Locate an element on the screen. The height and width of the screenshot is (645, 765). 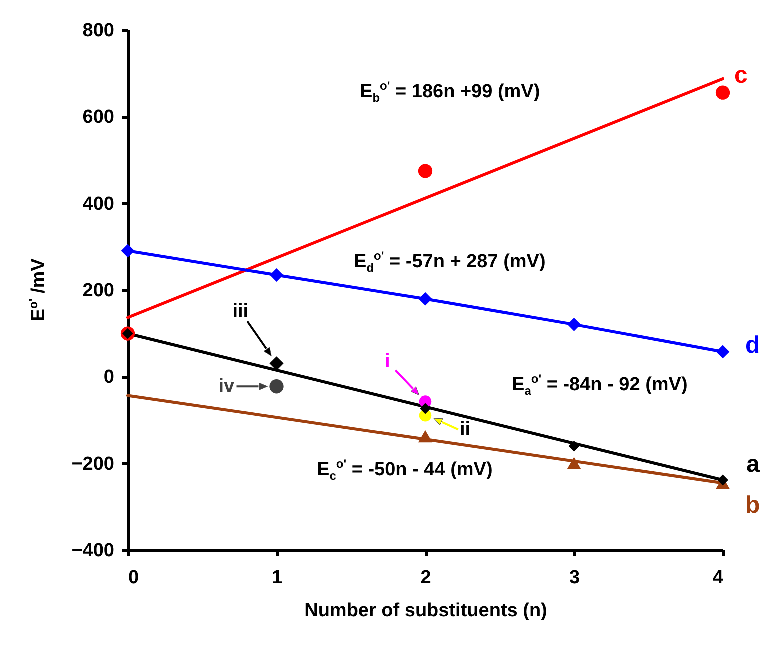
y-tick-label: −400 is located at coordinates (93, 551).